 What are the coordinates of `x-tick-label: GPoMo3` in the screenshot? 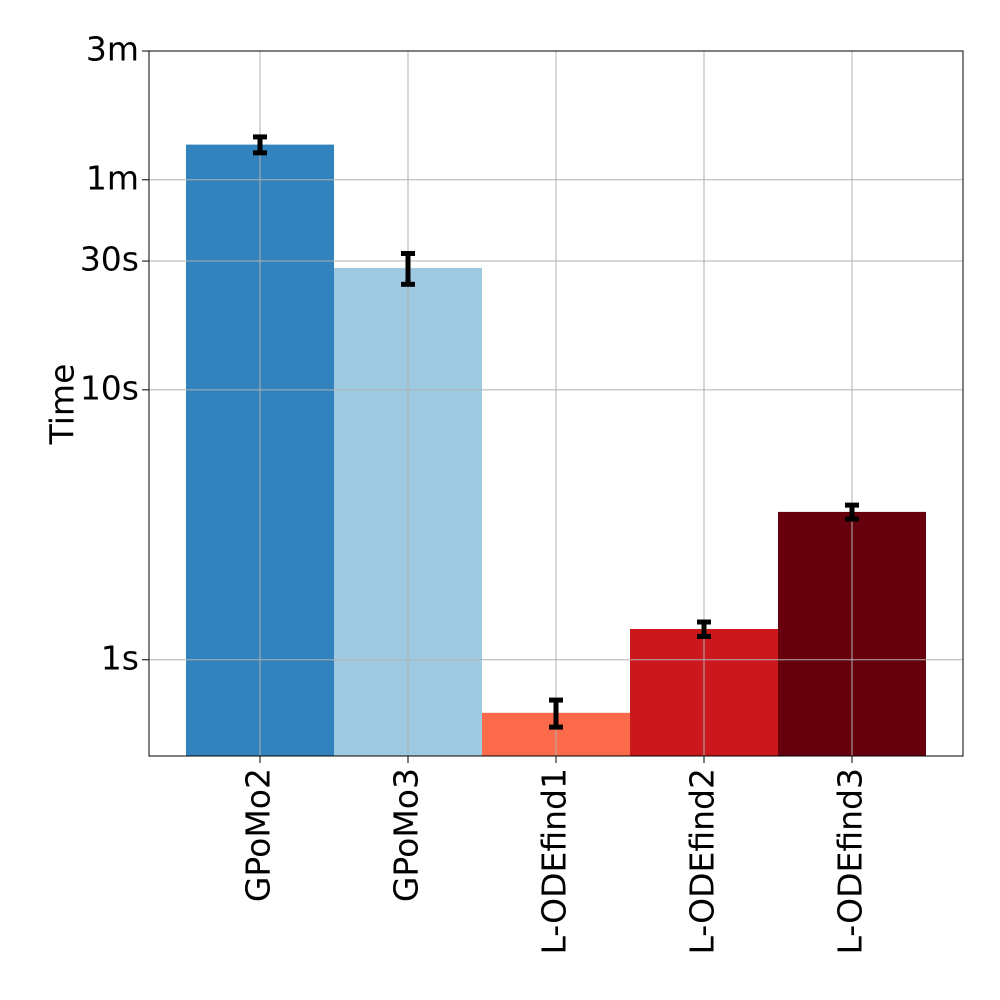 It's located at (406, 835).